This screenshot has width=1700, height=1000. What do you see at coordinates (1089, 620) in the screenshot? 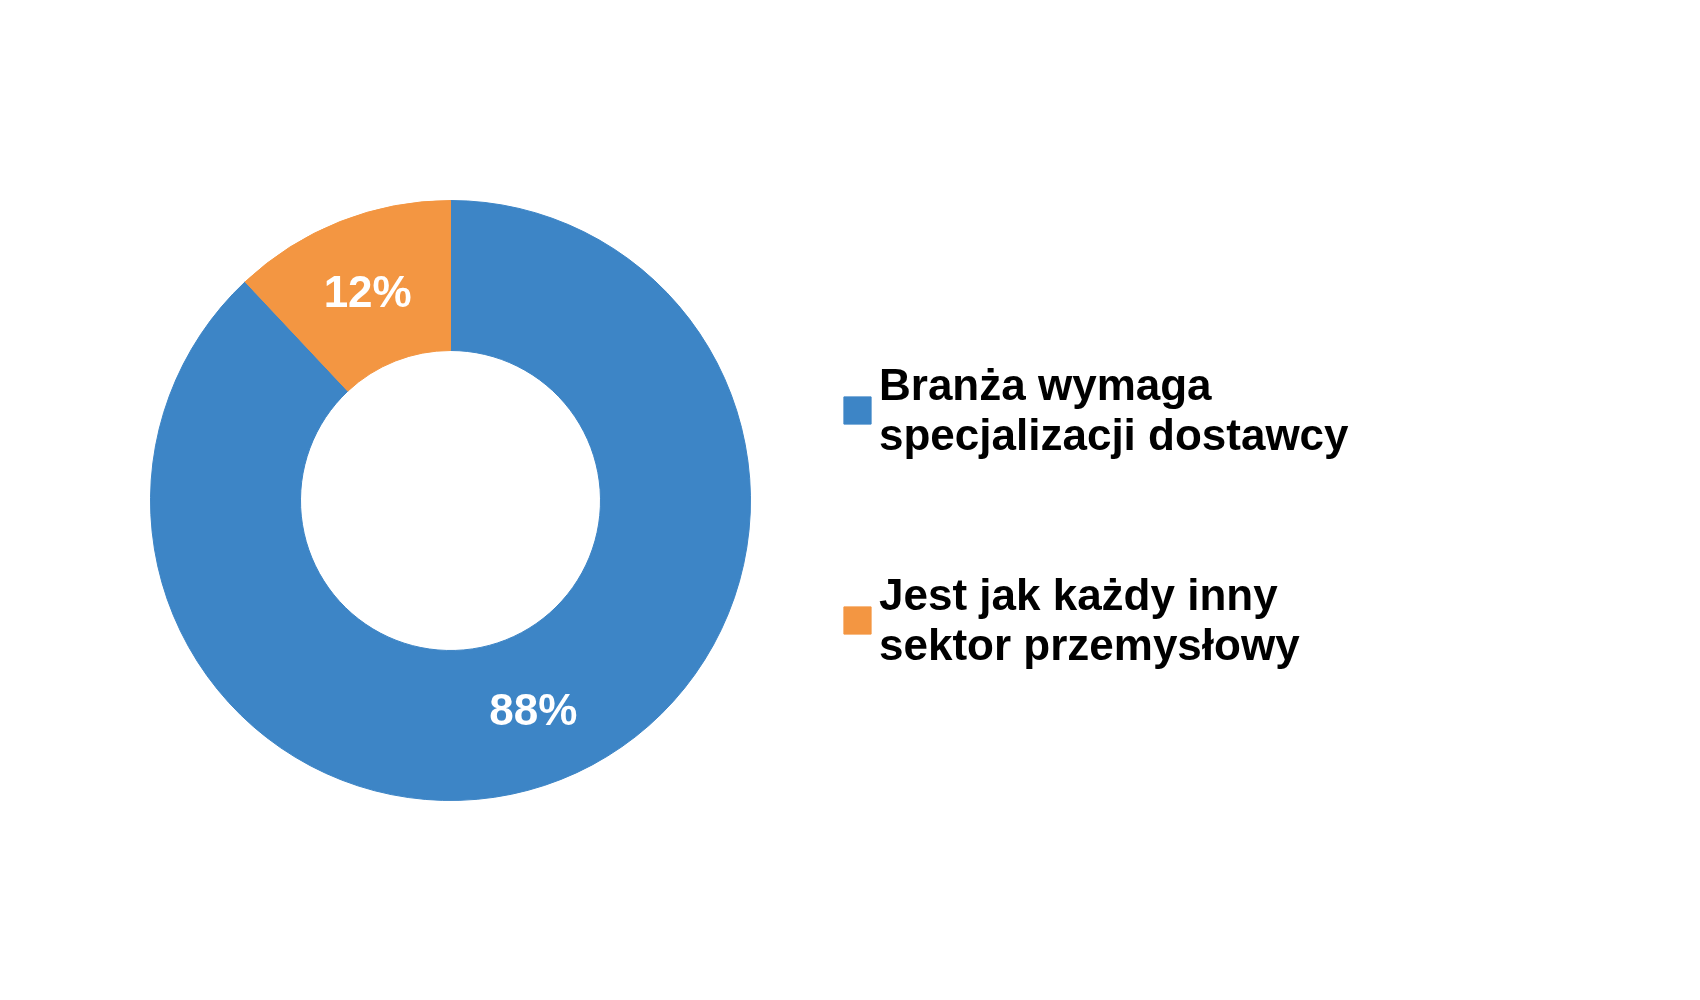
I see `legend-label: Jest jak każdy inny sektor przemysłowy` at bounding box center [1089, 620].